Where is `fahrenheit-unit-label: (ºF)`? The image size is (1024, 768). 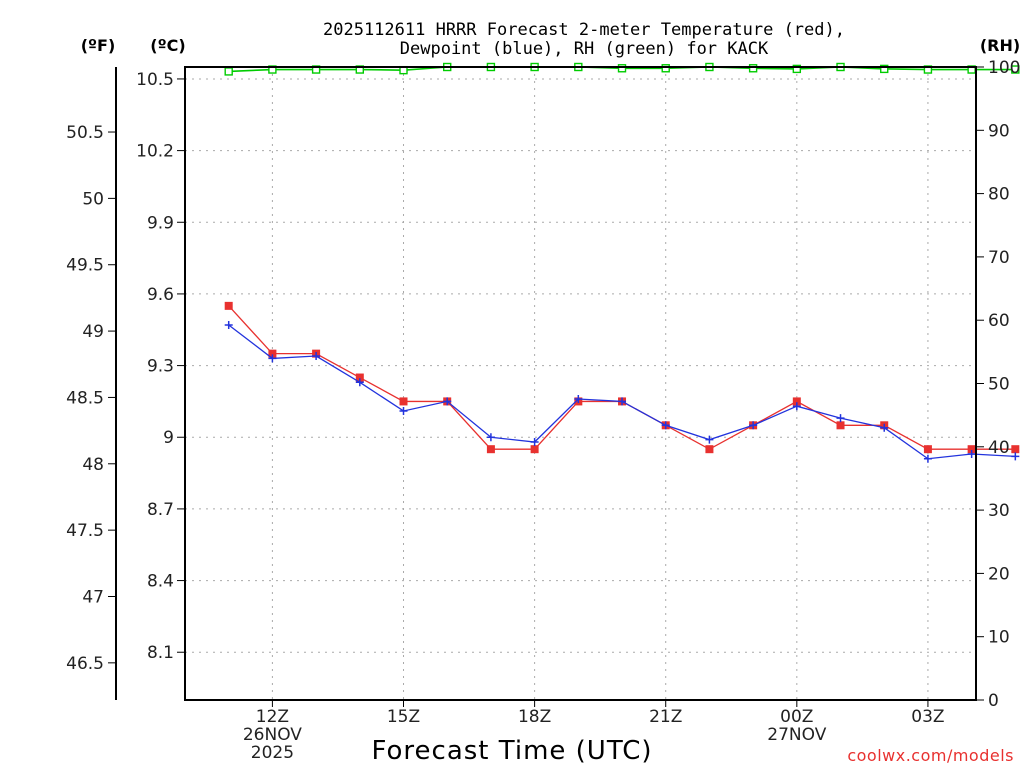 fahrenheit-unit-label: (ºF) is located at coordinates (98, 45).